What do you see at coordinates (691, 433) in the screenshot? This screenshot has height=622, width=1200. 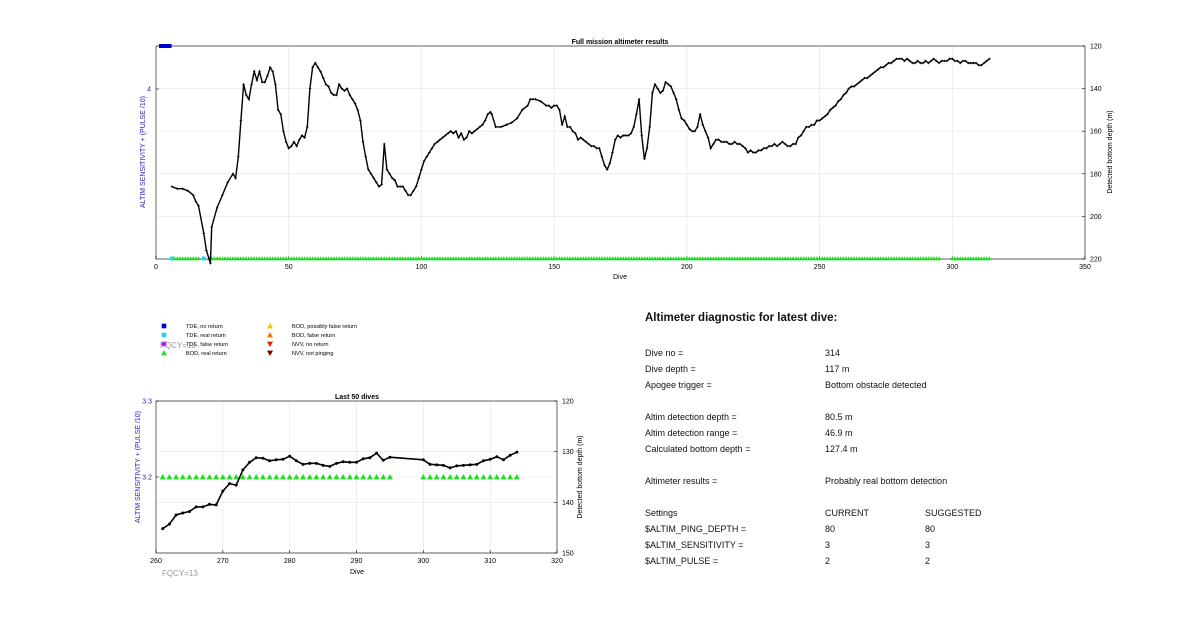 I see `det-range-label: Altim detection range =` at bounding box center [691, 433].